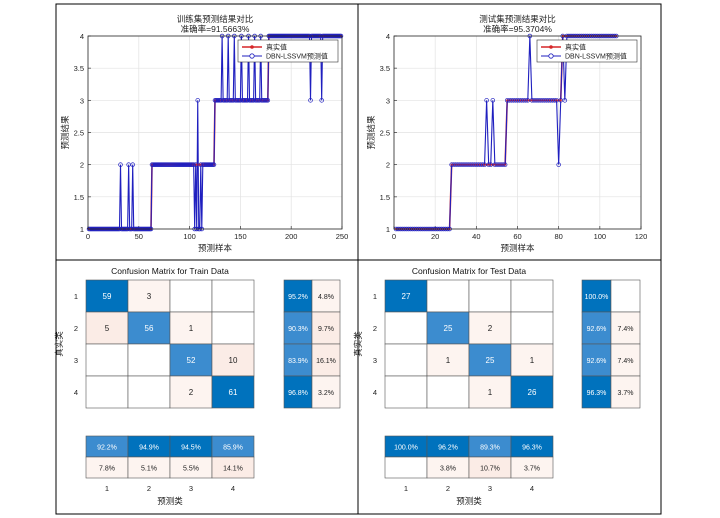  Describe the element at coordinates (551, 56) in the screenshot. I see `legend-marker-prediction` at that location.